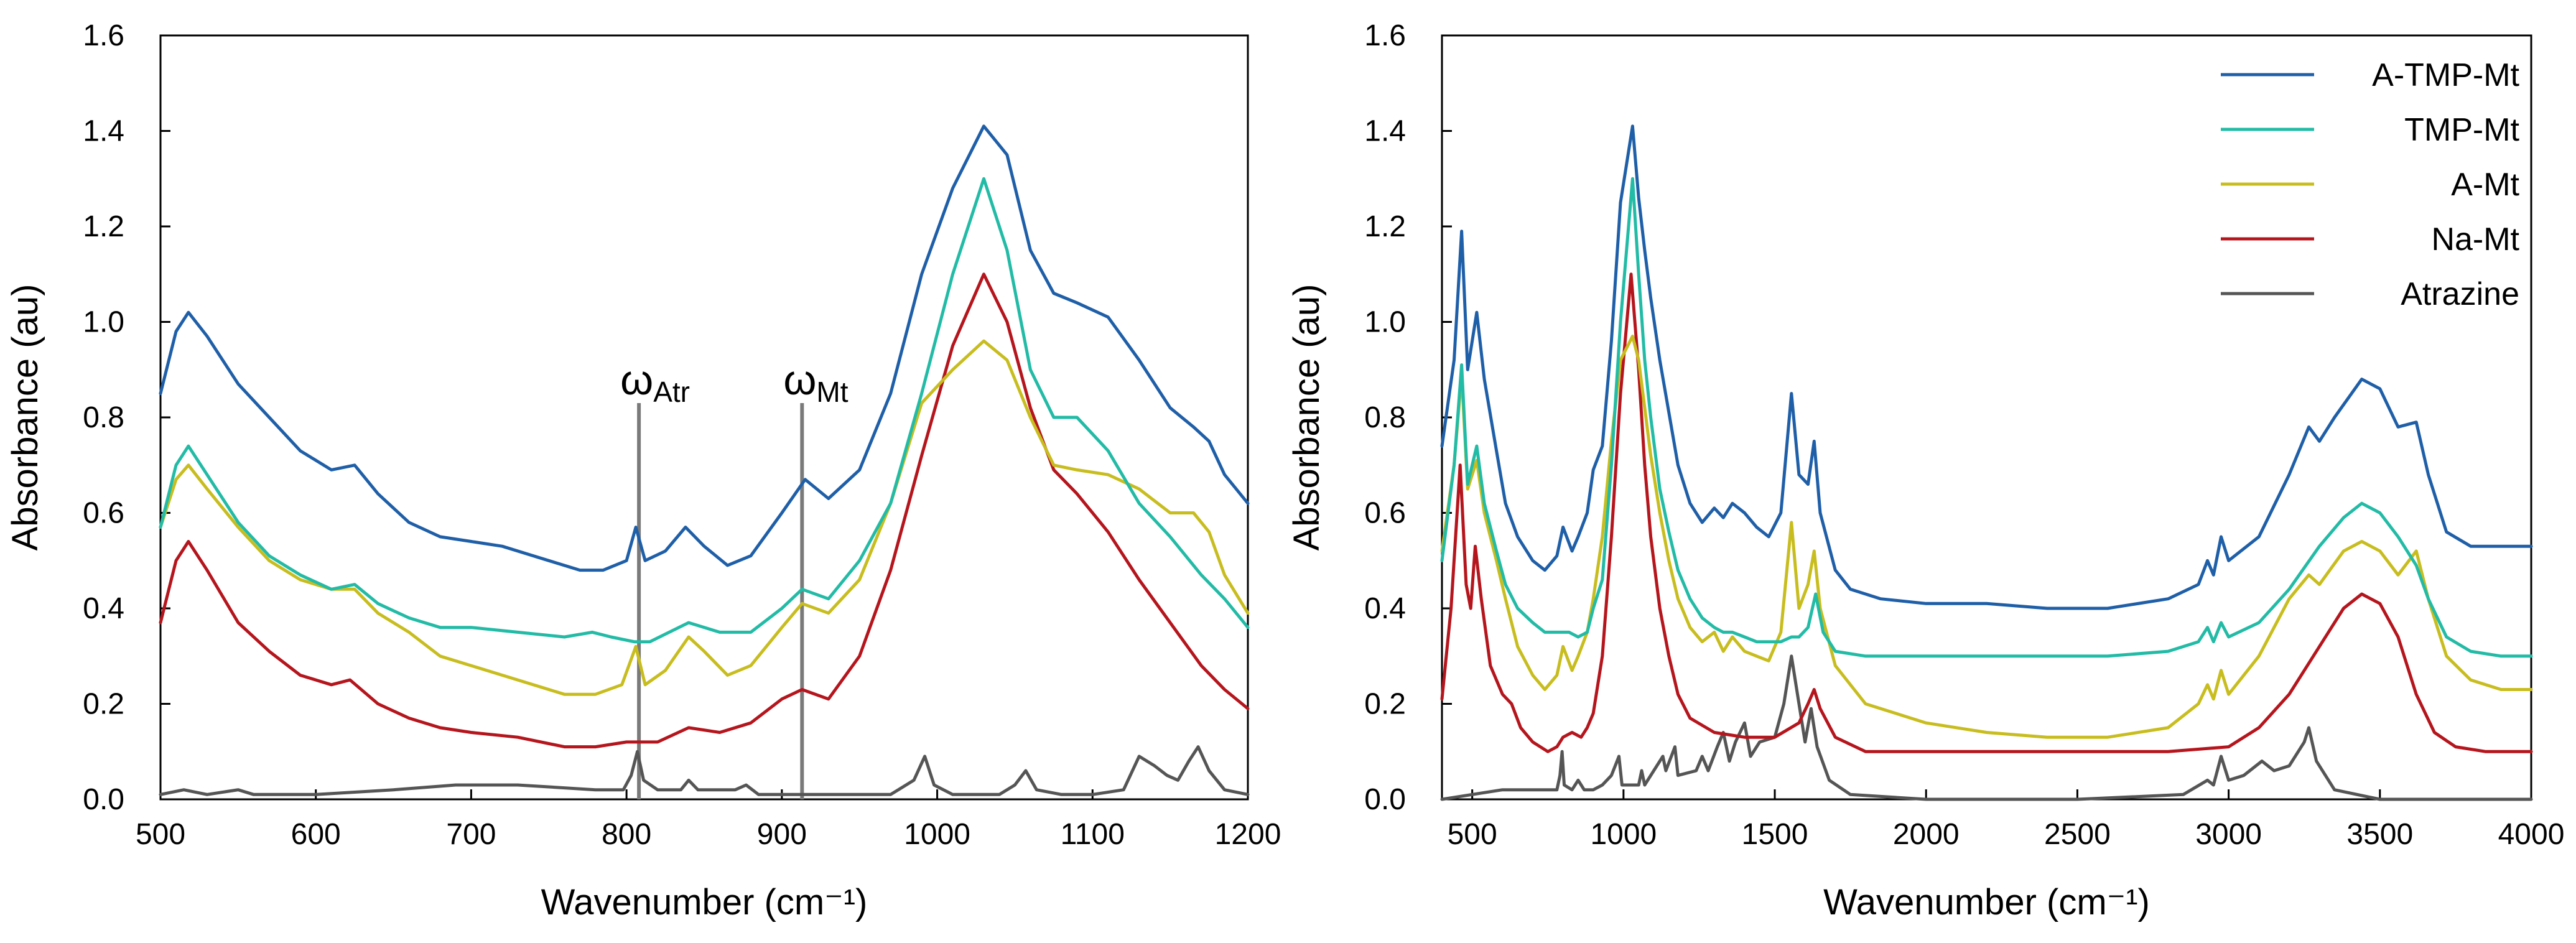 The width and height of the screenshot is (2576, 943). Describe the element at coordinates (626, 834) in the screenshot. I see `left-xtick-label: 800` at that location.